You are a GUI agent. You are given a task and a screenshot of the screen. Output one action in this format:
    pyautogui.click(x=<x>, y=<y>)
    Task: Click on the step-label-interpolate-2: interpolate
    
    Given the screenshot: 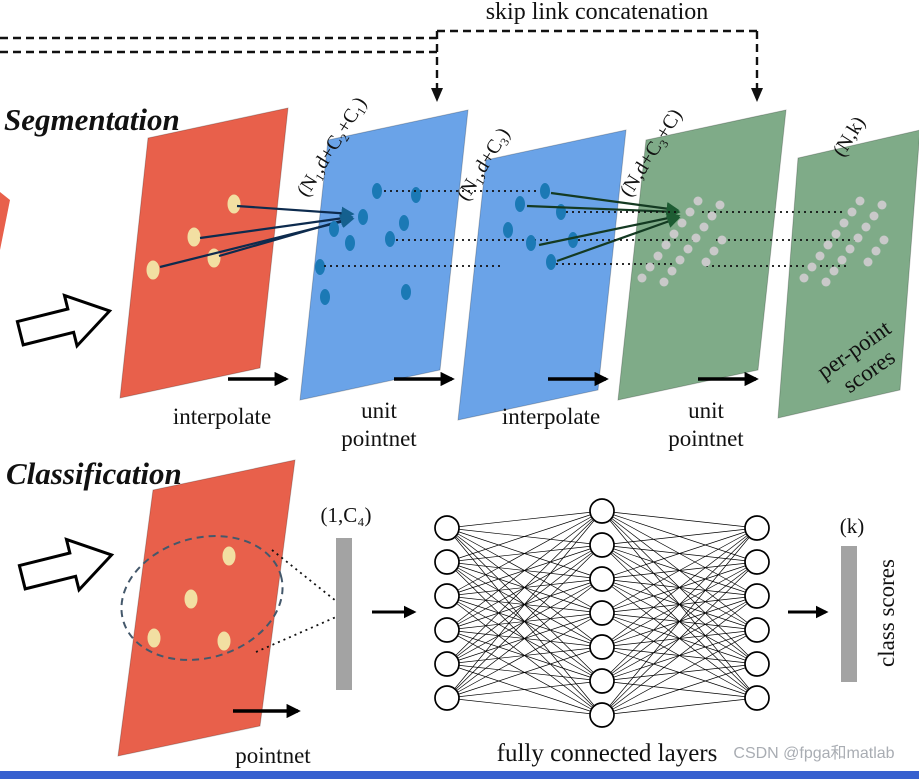 What is the action you would take?
    pyautogui.click(x=551, y=416)
    